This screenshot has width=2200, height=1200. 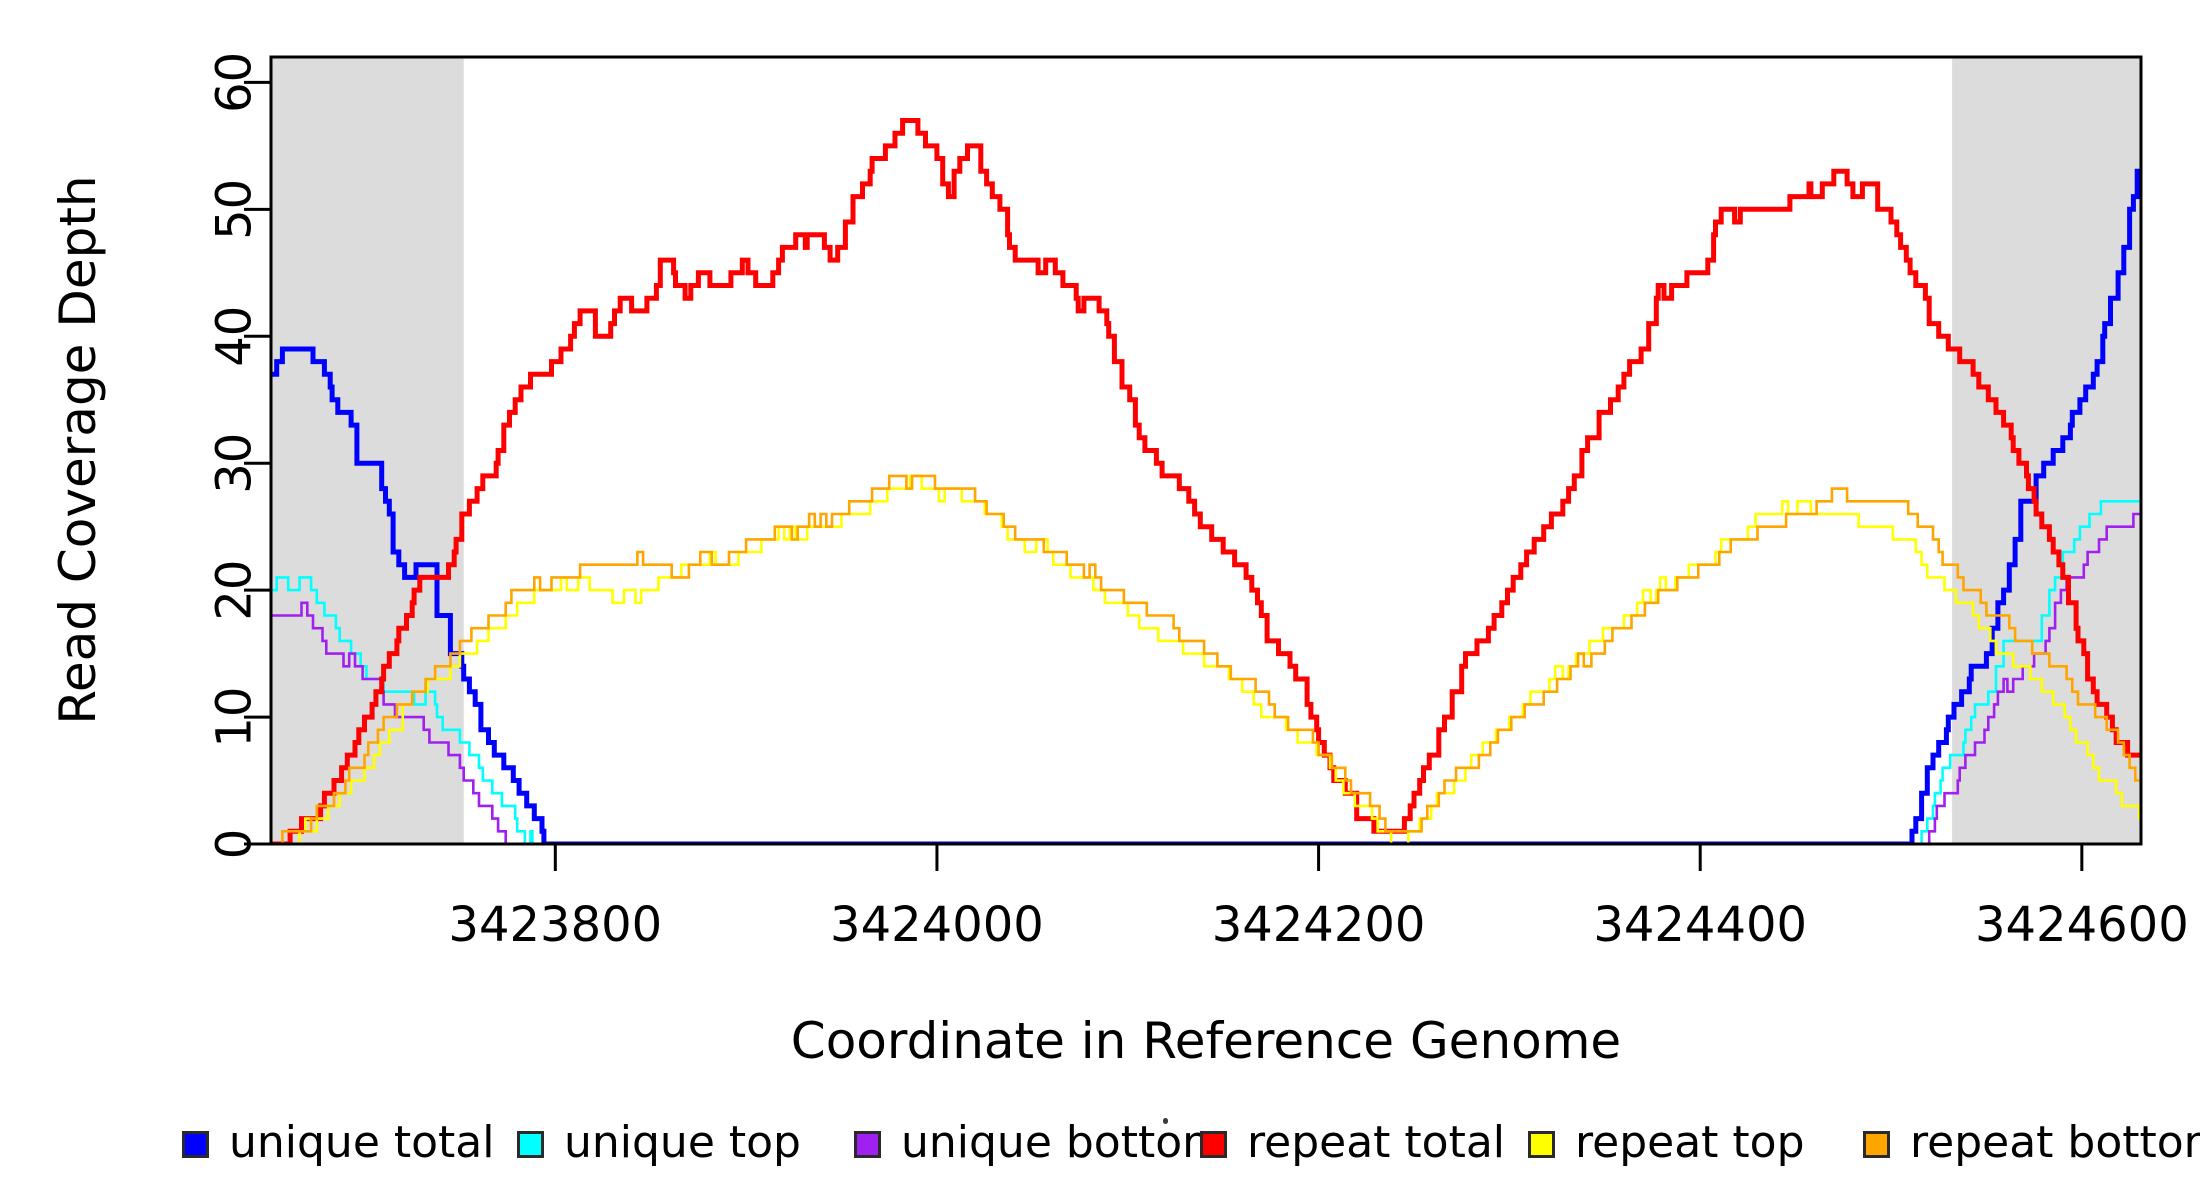 I want to click on svg-text: 60, so click(x=235, y=82).